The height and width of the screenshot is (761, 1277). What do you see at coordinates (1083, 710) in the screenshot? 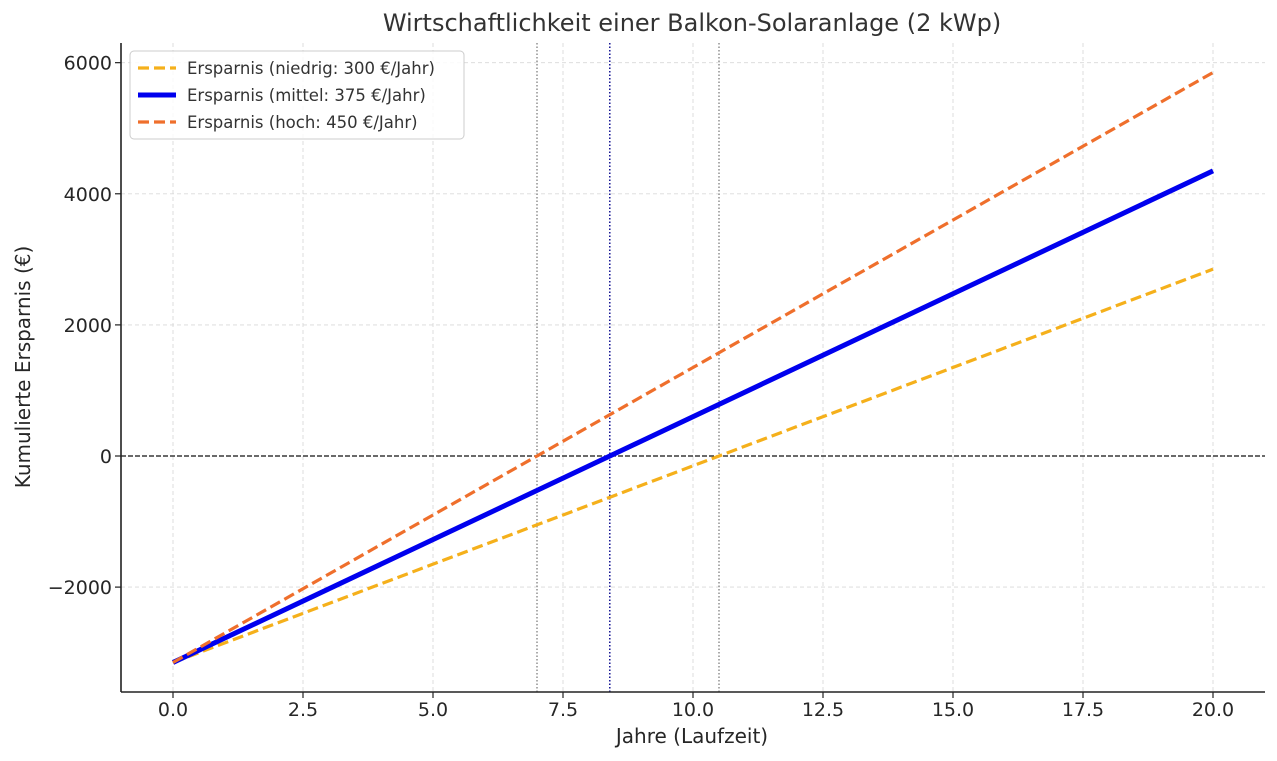
I see `x-tick-label: 17.5` at bounding box center [1083, 710].